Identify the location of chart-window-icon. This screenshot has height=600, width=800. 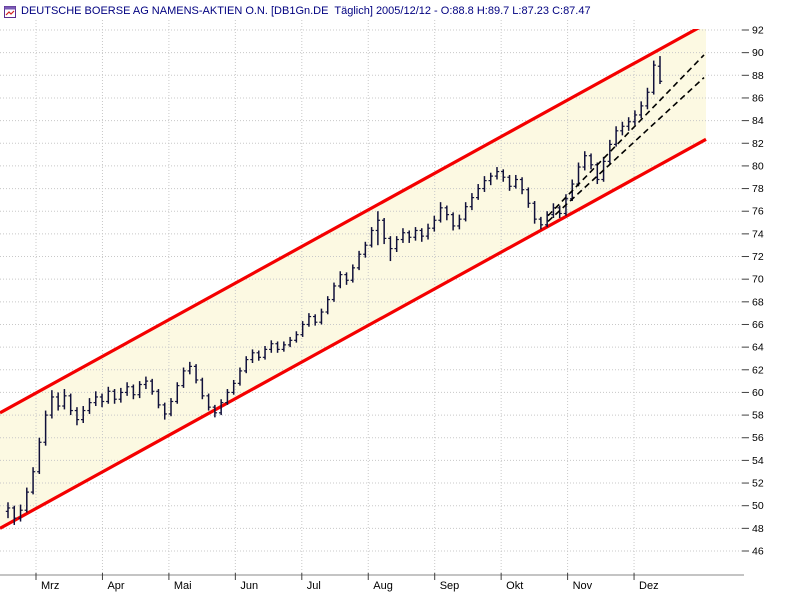
(10, 11).